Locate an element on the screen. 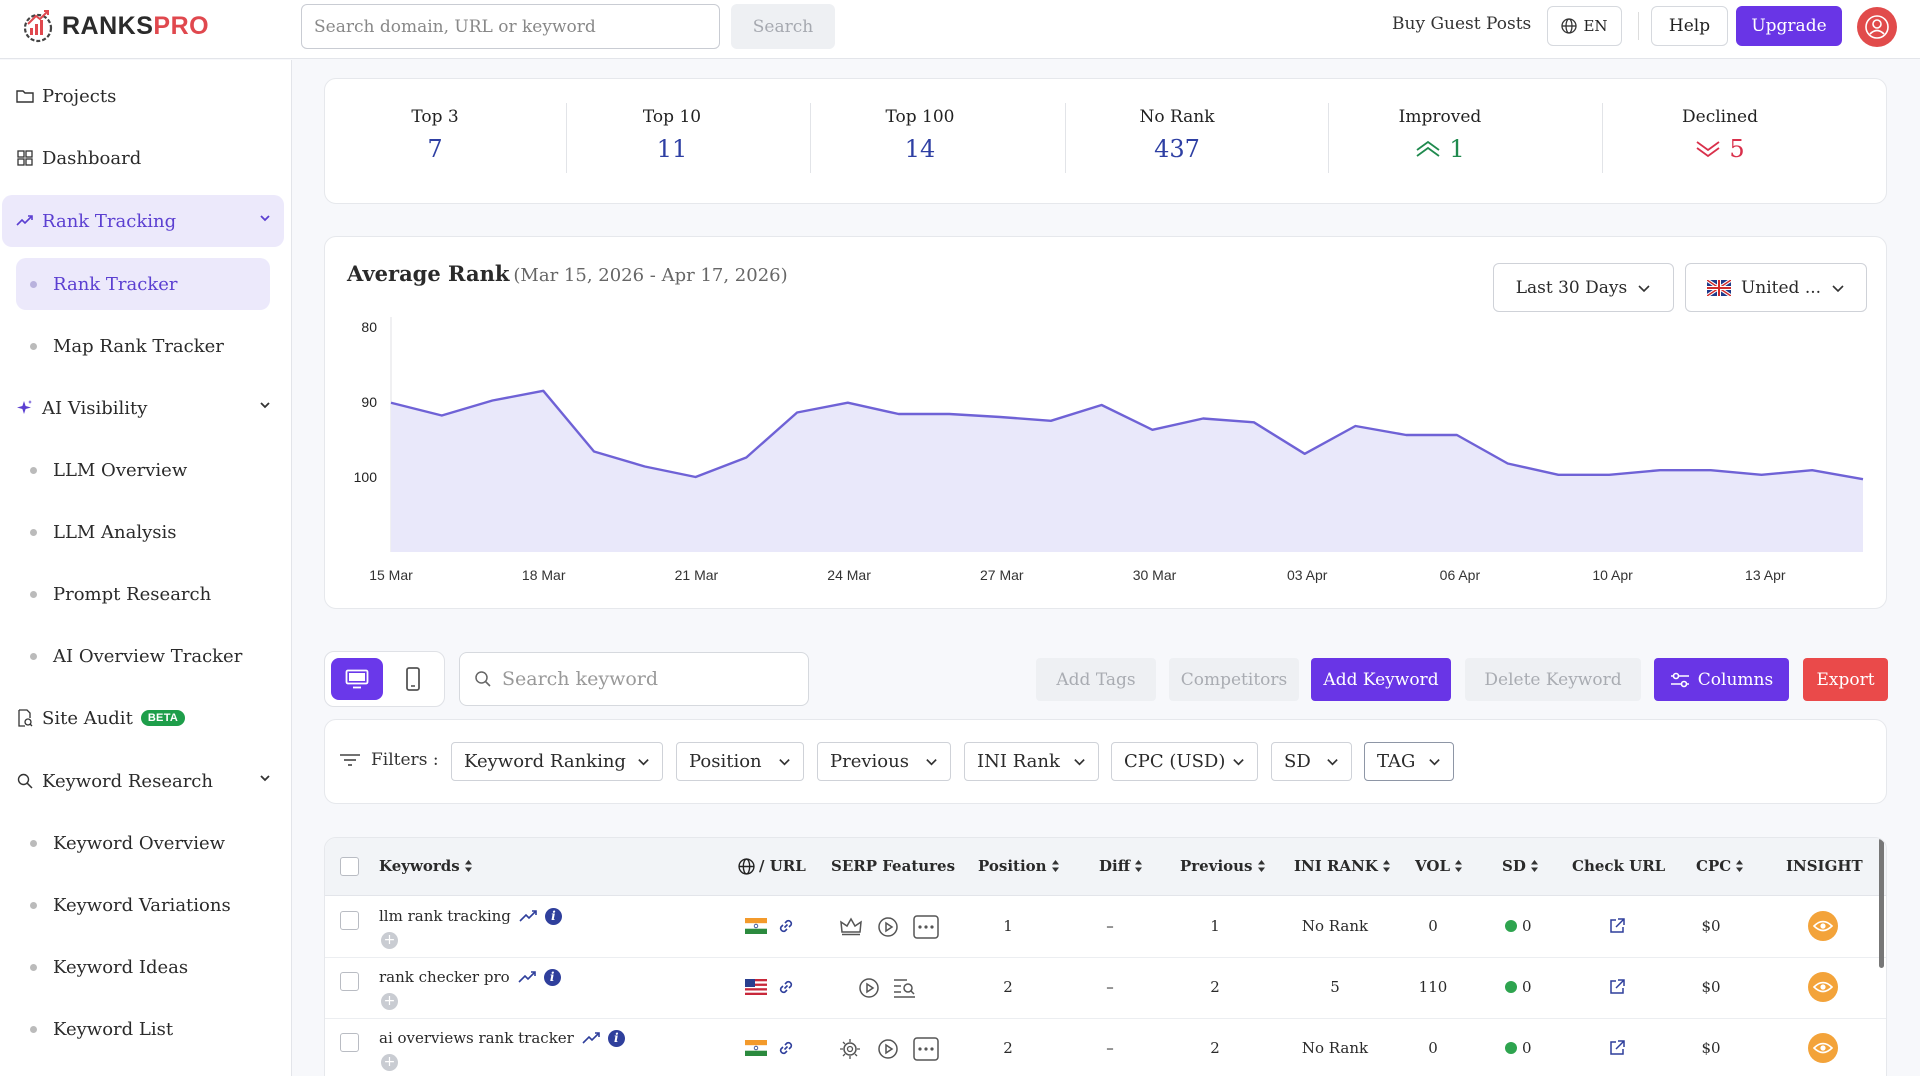  filter-label: SD is located at coordinates (1297, 761).